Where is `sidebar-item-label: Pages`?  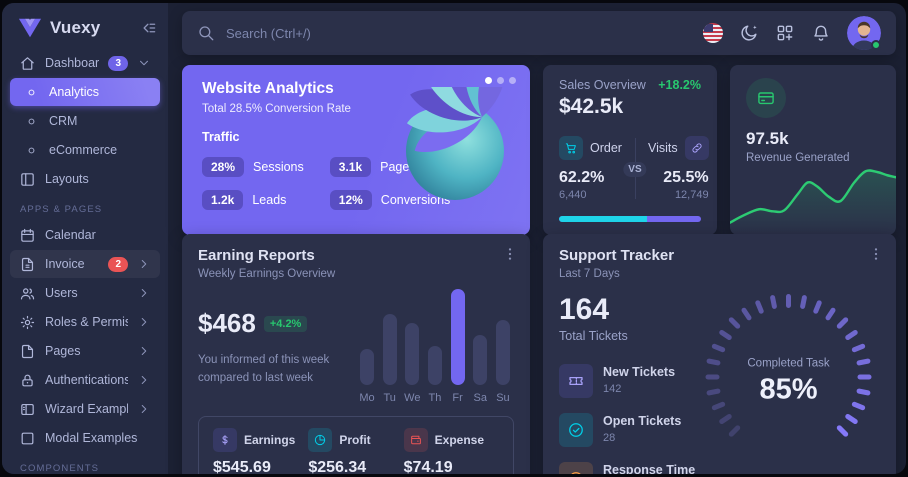
sidebar-item-label: Pages is located at coordinates (63, 351).